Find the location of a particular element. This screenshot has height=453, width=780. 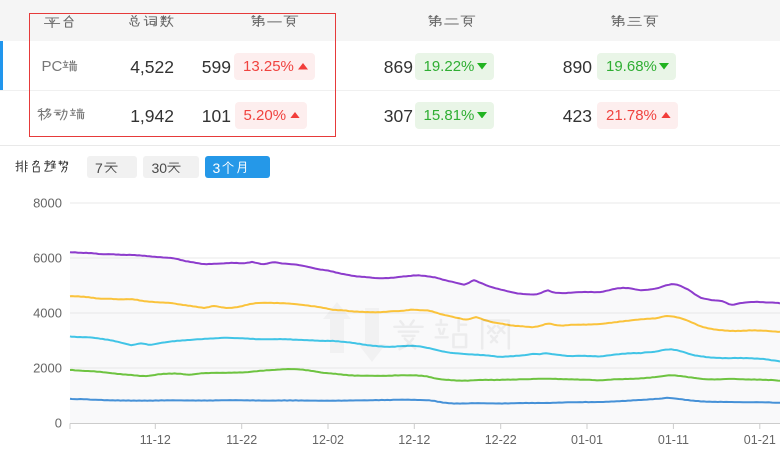

svg-text: 01-11 is located at coordinates (673, 440).